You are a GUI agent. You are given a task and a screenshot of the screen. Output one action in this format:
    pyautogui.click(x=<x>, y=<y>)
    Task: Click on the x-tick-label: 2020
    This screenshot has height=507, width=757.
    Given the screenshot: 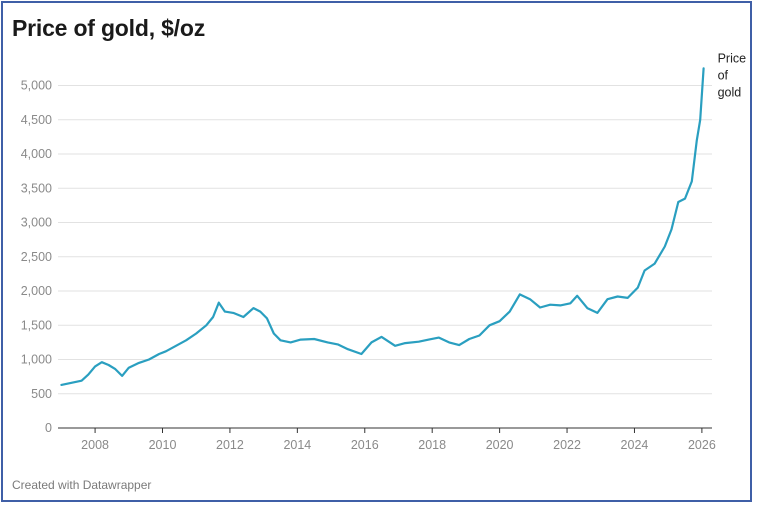 What is the action you would take?
    pyautogui.click(x=500, y=445)
    